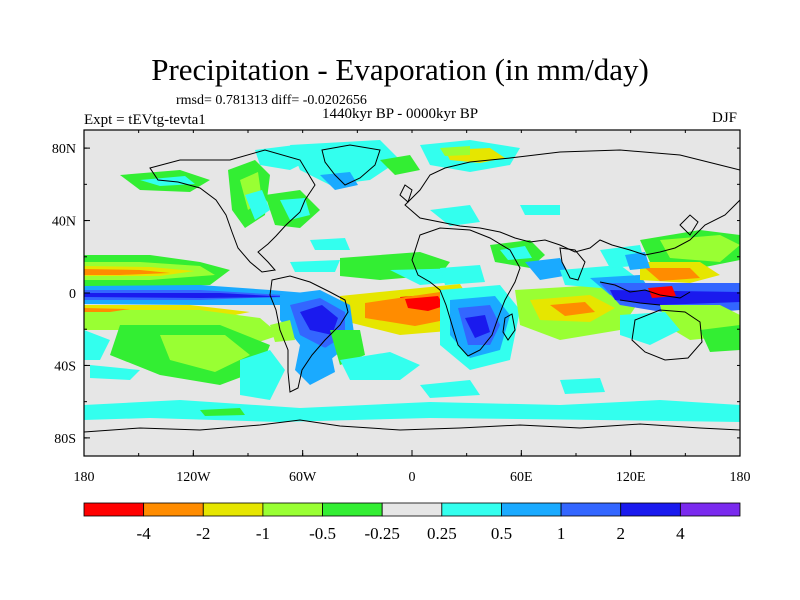 The width and height of the screenshot is (800, 600). Describe the element at coordinates (620, 533) in the screenshot. I see `colorbar-label: 2` at that location.